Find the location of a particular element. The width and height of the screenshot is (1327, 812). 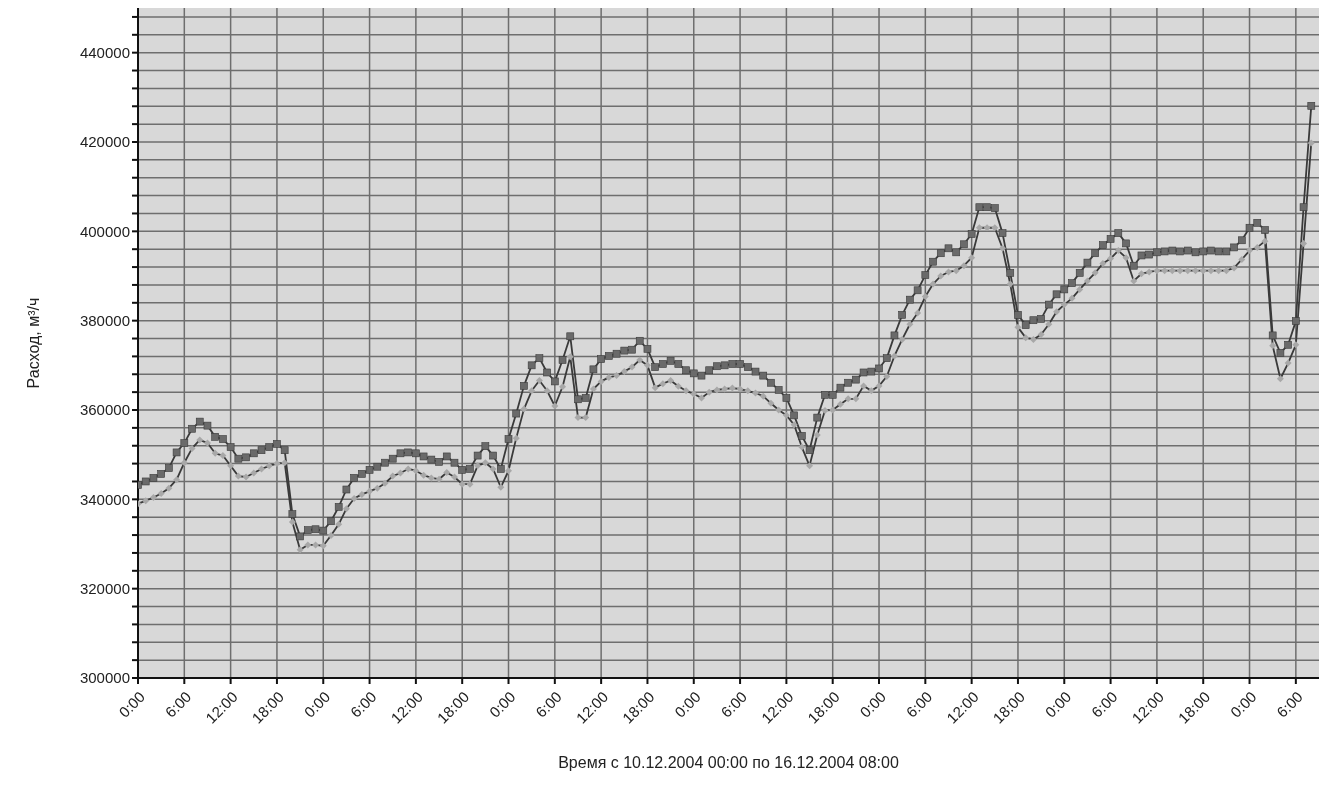

y-tick-label: 320000 is located at coordinates (104, 588).